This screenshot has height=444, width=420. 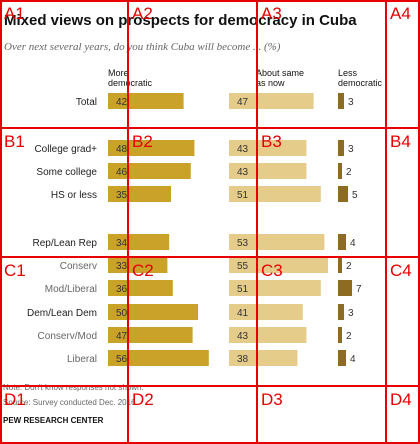 What do you see at coordinates (204, 194) in the screenshot?
I see `row-hs-or-less: HS or less 35 51 5` at bounding box center [204, 194].